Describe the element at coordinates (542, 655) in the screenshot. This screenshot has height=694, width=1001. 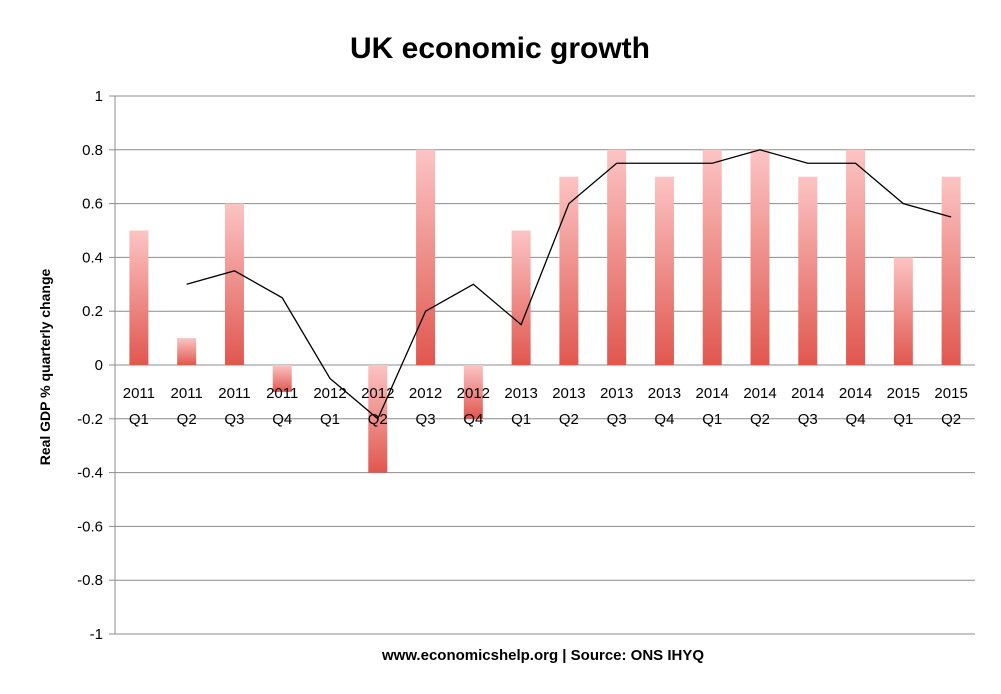
I see `source-footer: www.economicshelp.org | Source: ONS IHYQ` at that location.